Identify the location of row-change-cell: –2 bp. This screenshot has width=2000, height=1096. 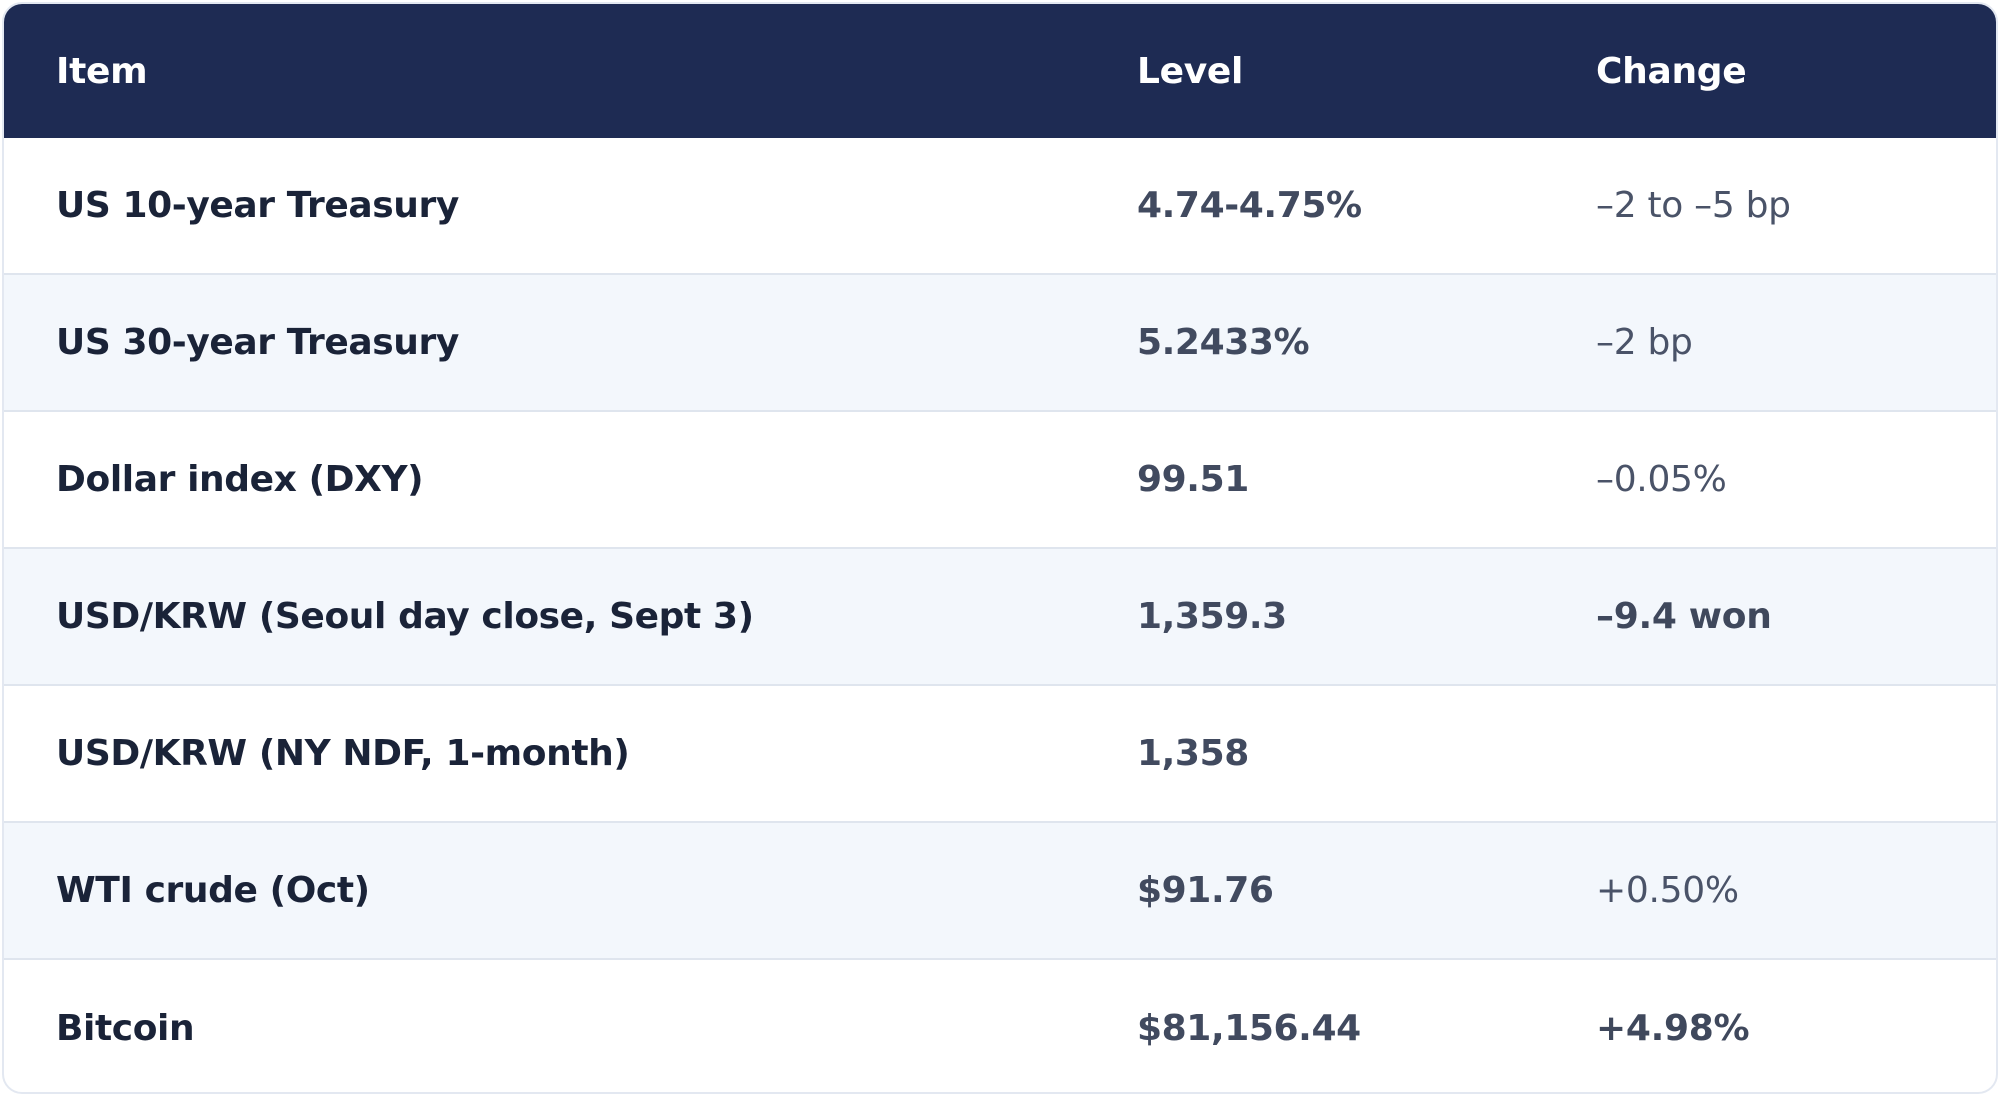
(1644, 342).